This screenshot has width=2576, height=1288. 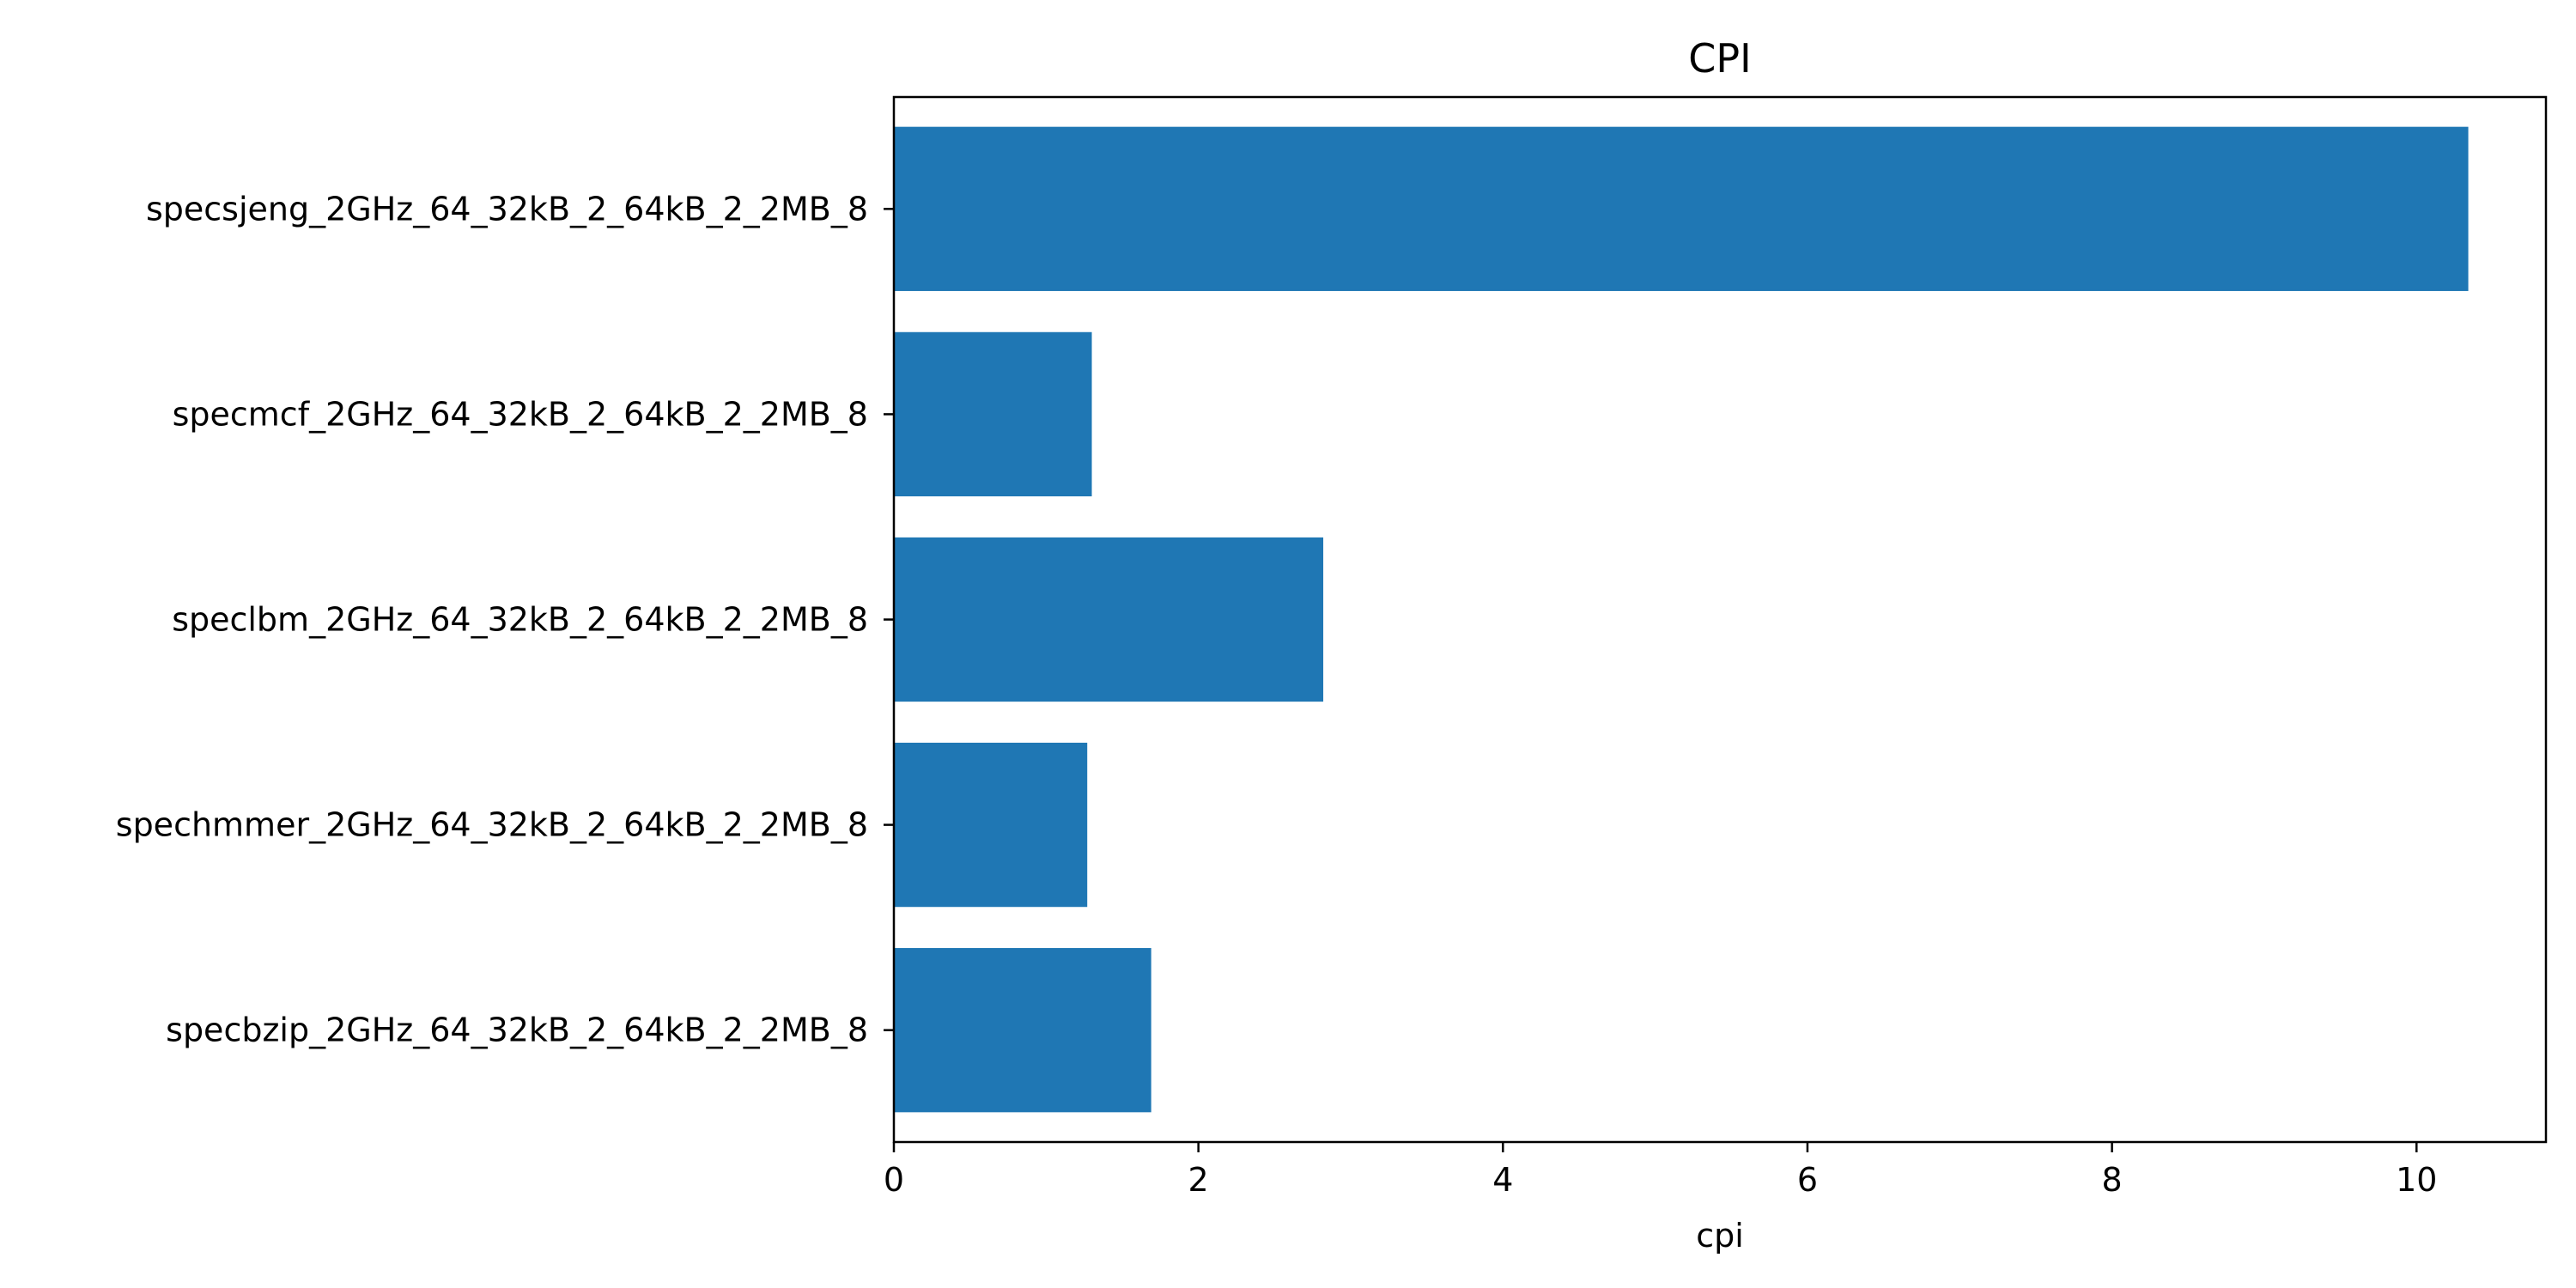 What do you see at coordinates (520, 620) in the screenshot?
I see `y-tick-label: speclbm_2GHz_64_32kB_2_64kB_2_2MB_8` at bounding box center [520, 620].